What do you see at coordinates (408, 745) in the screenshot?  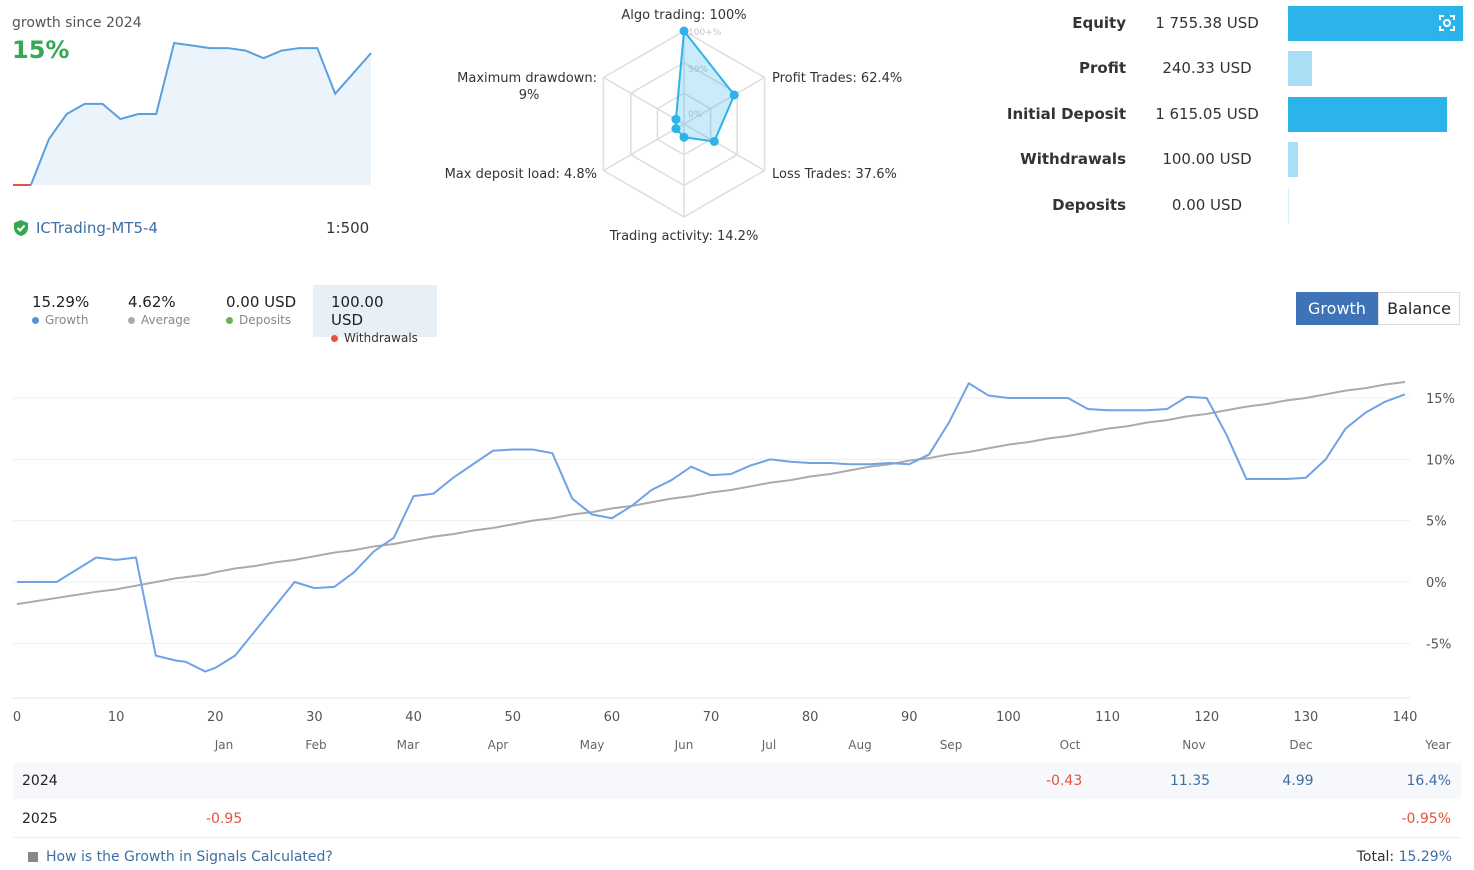 I see `month-label-2: Mar` at bounding box center [408, 745].